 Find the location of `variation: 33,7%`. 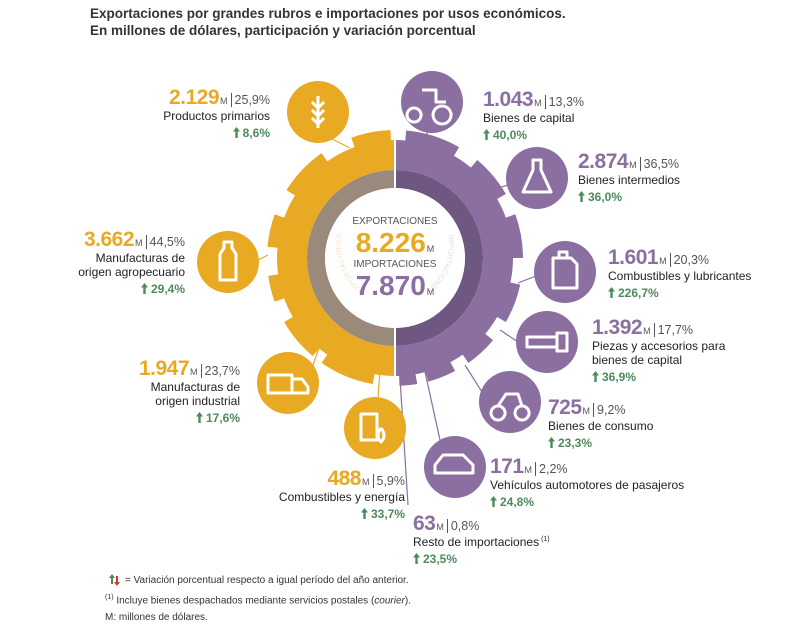

variation: 33,7% is located at coordinates (387, 513).